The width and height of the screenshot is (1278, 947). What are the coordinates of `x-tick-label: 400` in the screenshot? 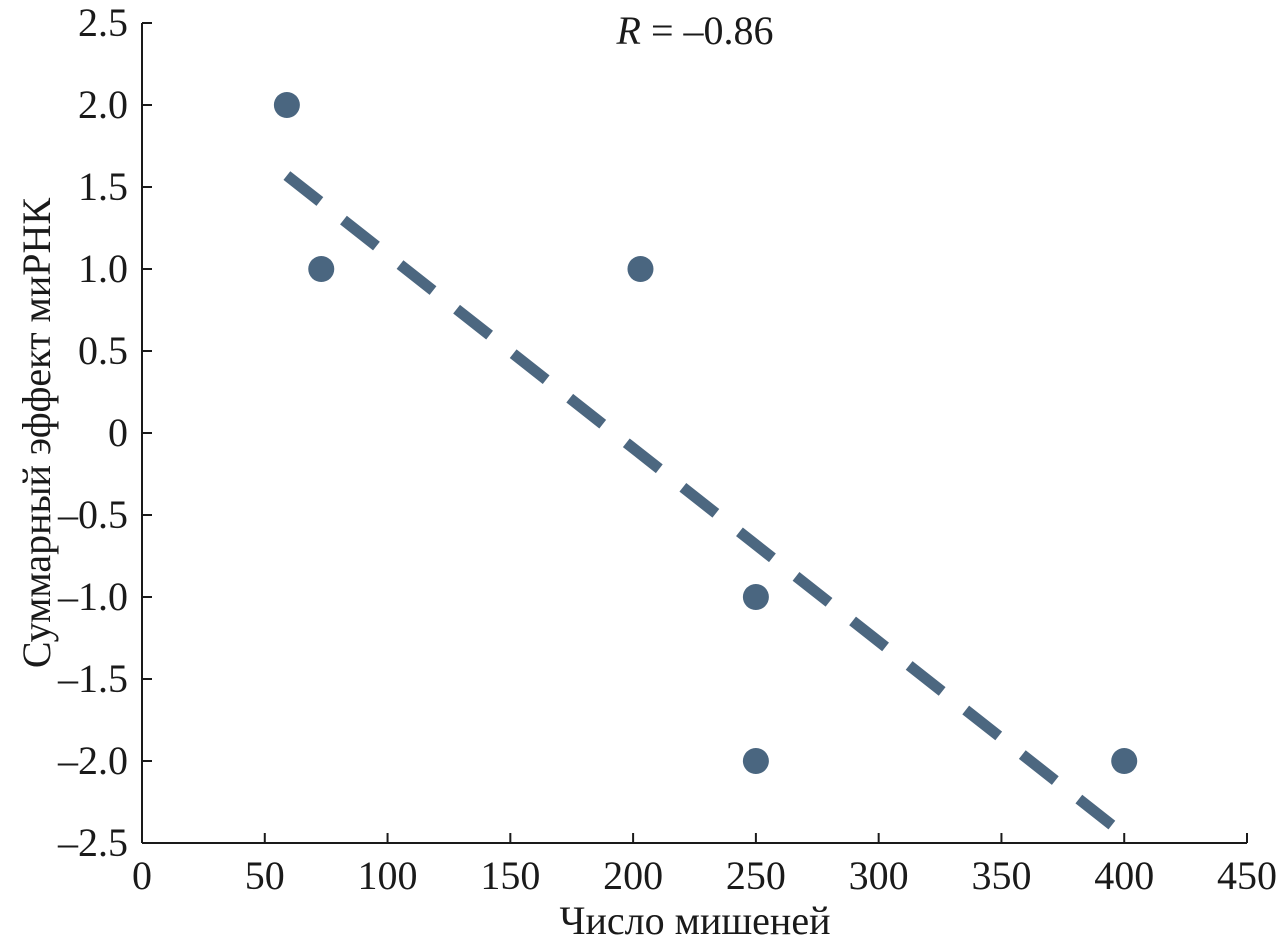 It's located at (1124, 875).